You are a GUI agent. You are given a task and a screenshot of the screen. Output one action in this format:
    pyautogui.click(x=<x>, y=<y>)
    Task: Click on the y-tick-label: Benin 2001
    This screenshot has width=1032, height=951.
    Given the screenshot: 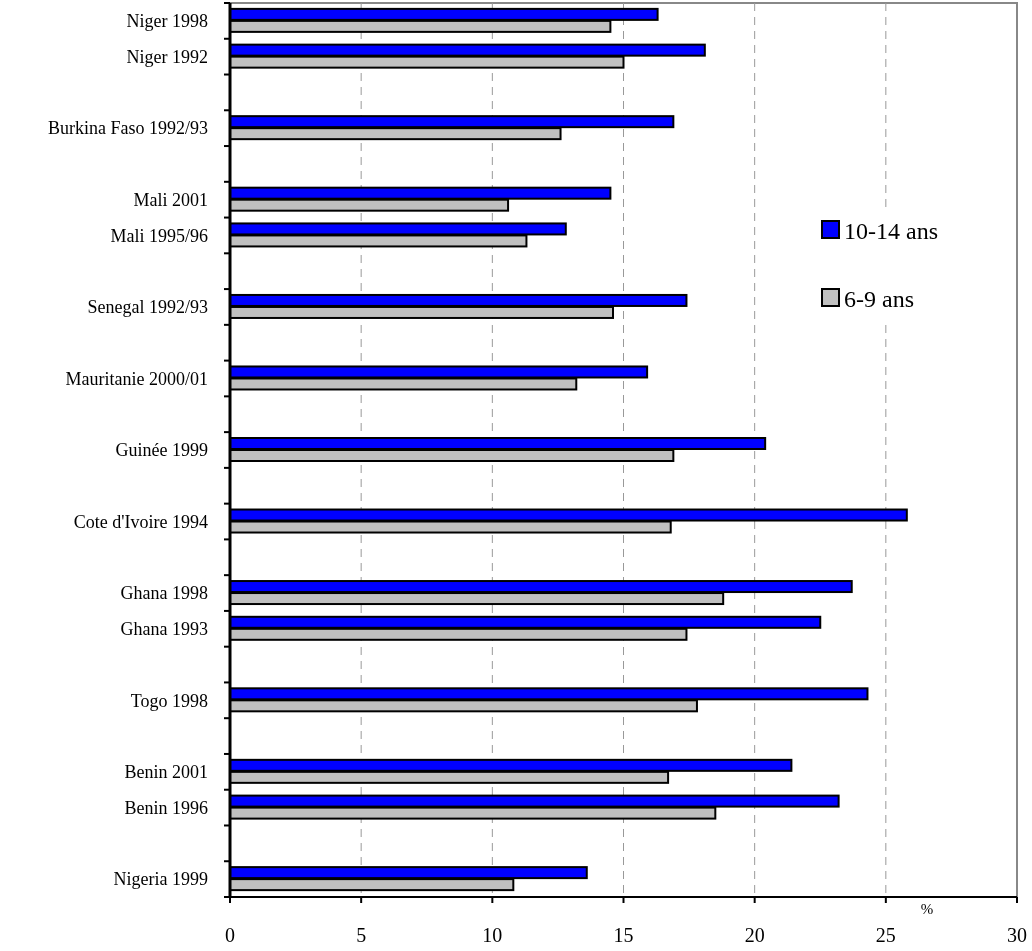 What is the action you would take?
    pyautogui.click(x=166, y=772)
    